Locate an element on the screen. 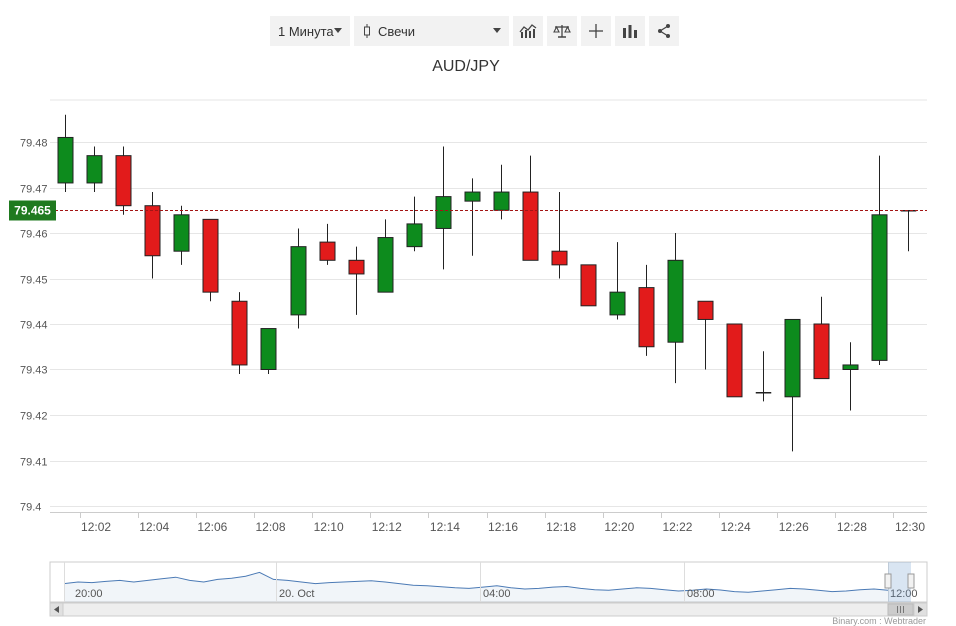  indicators-icon is located at coordinates (528, 31).